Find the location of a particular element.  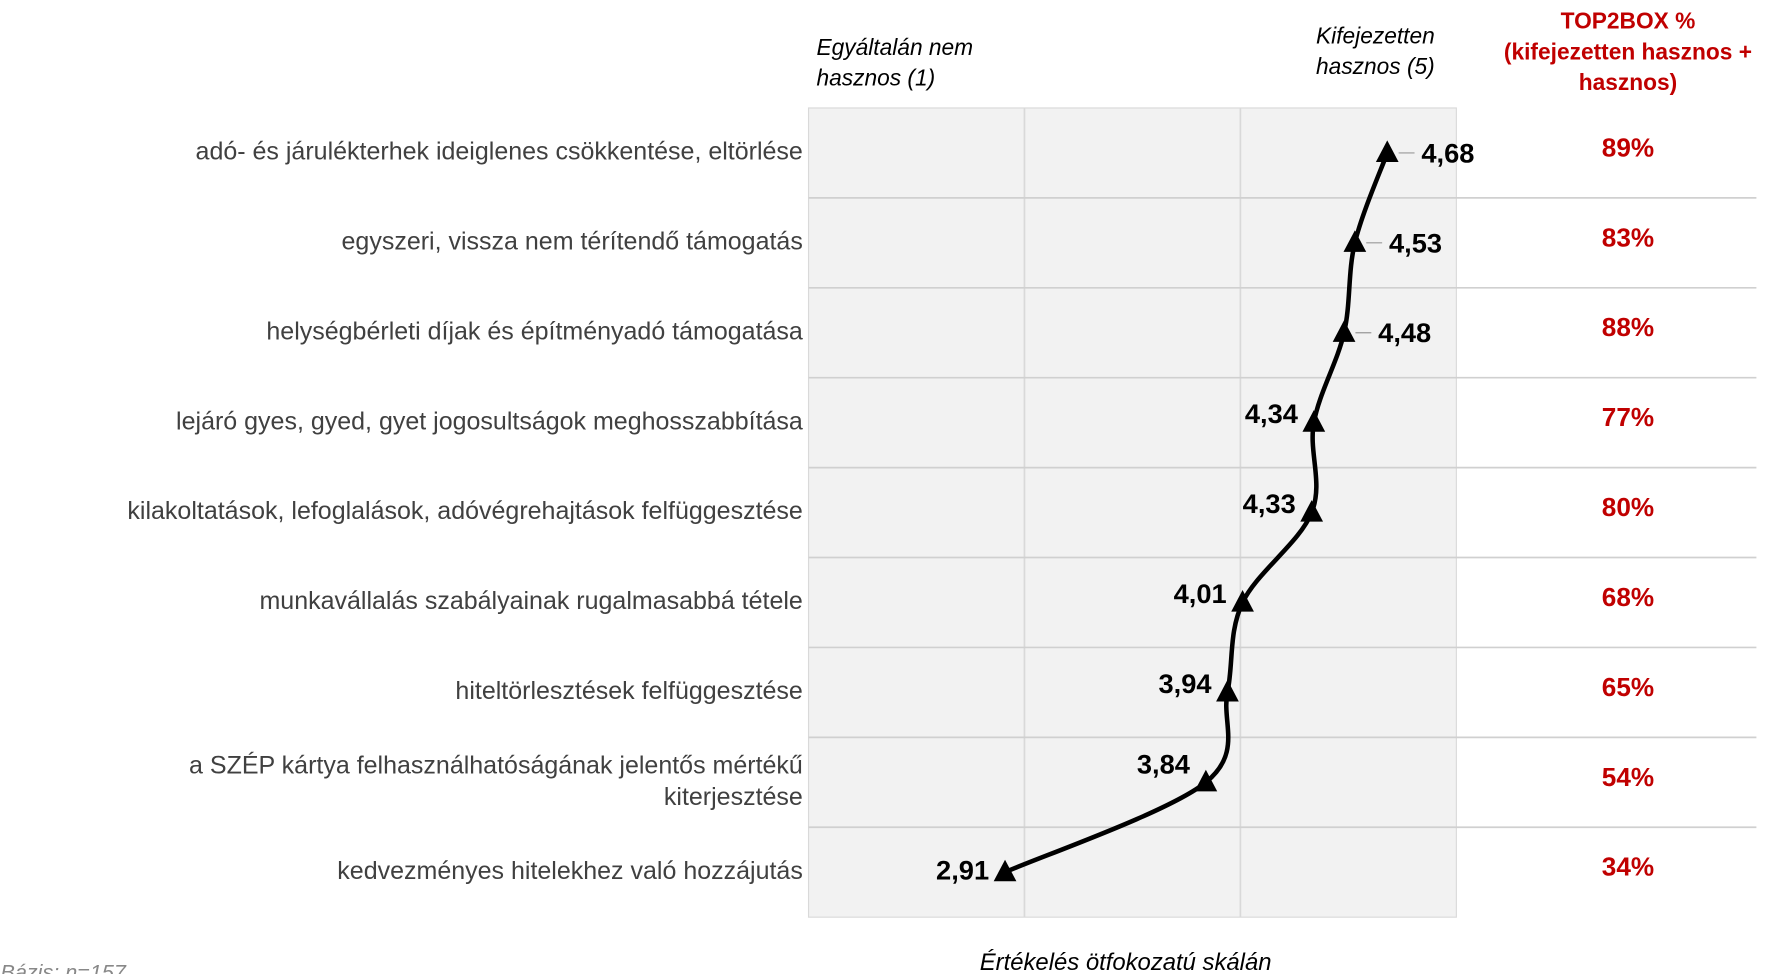

top2box-value: 89% is located at coordinates (1628, 147).